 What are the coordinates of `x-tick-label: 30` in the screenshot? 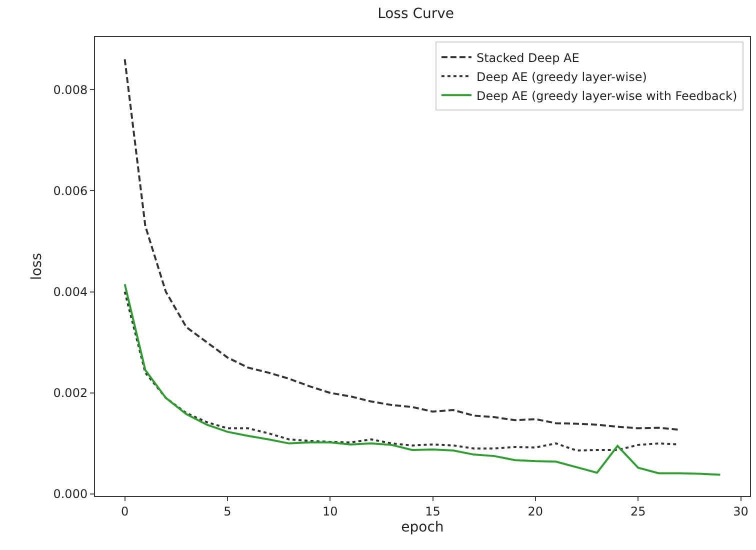 It's located at (740, 511).